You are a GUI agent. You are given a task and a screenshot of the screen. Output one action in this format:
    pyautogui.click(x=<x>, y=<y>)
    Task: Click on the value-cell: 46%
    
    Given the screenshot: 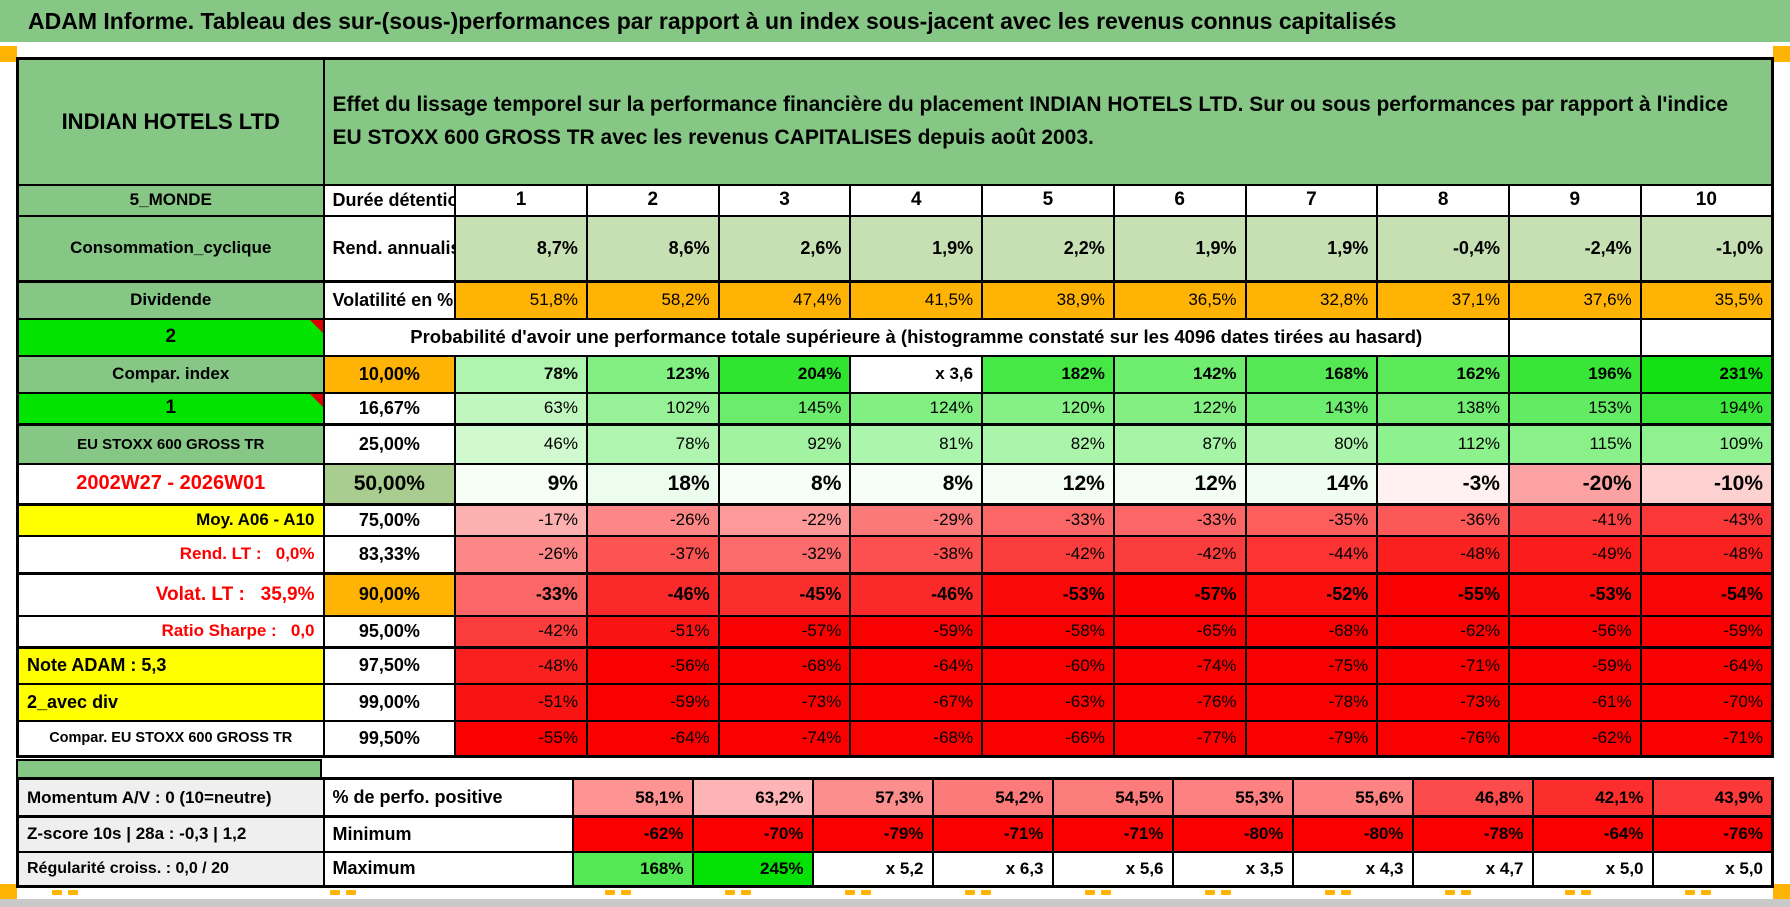 What is the action you would take?
    pyautogui.click(x=521, y=444)
    